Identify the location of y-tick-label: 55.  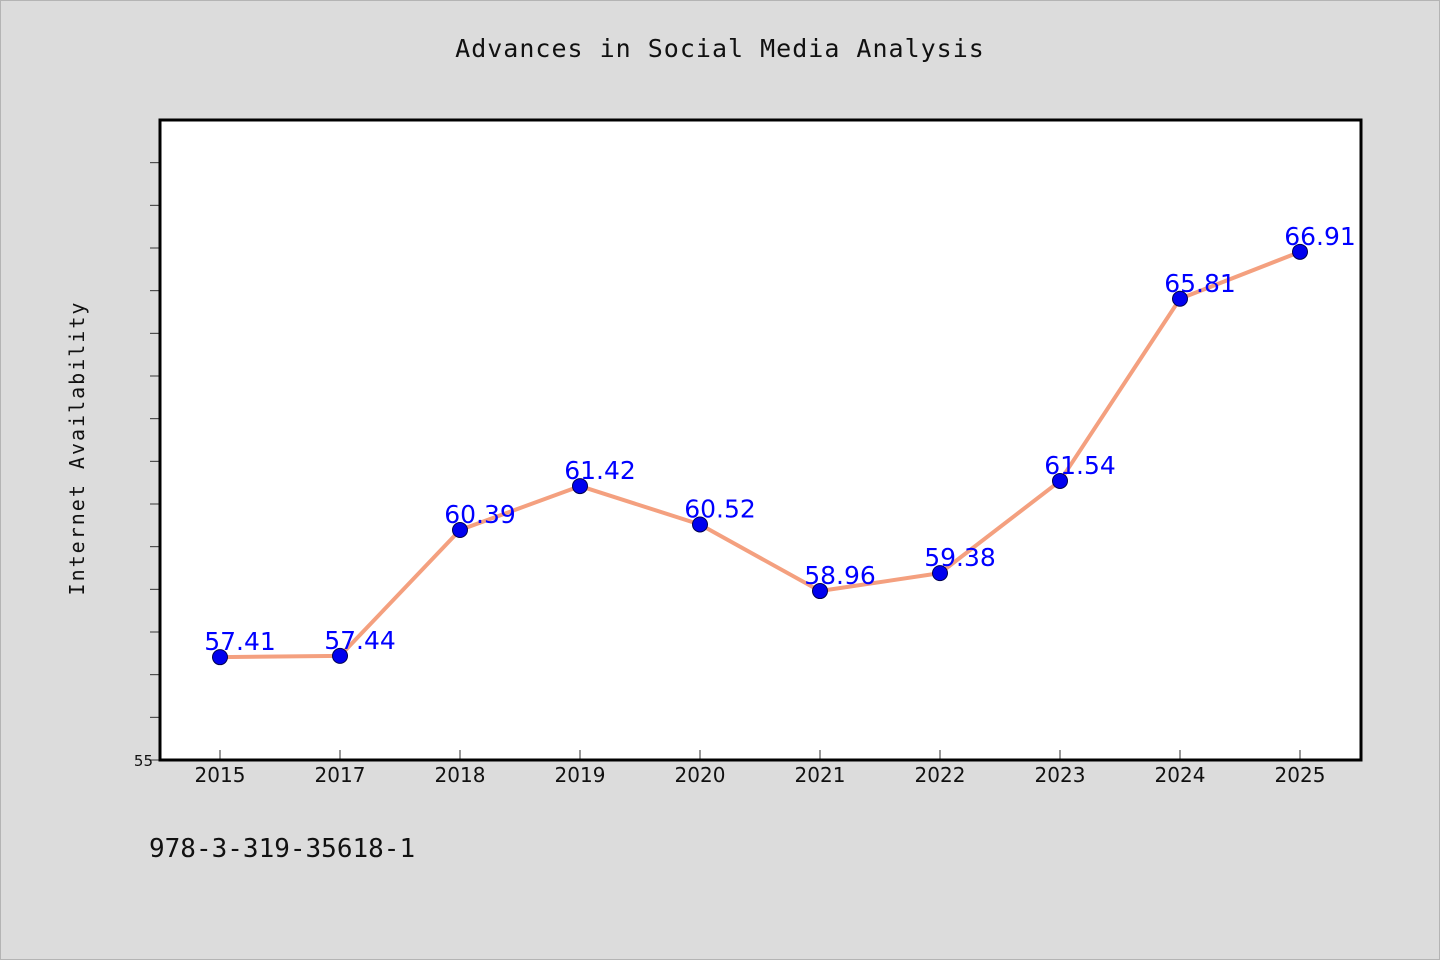
(143, 761).